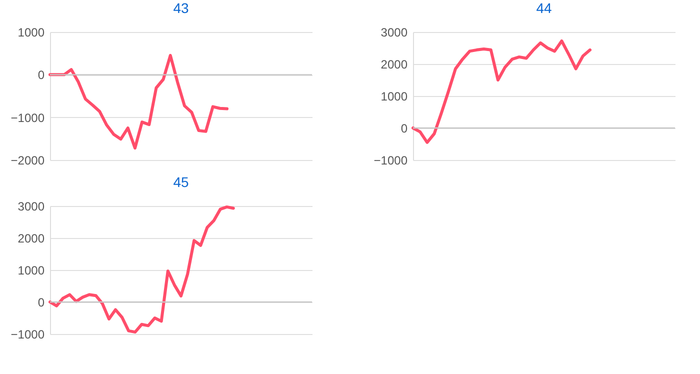 This screenshot has height=374, width=700. Describe the element at coordinates (544, 8) in the screenshot. I see `chart-title: 44` at that location.